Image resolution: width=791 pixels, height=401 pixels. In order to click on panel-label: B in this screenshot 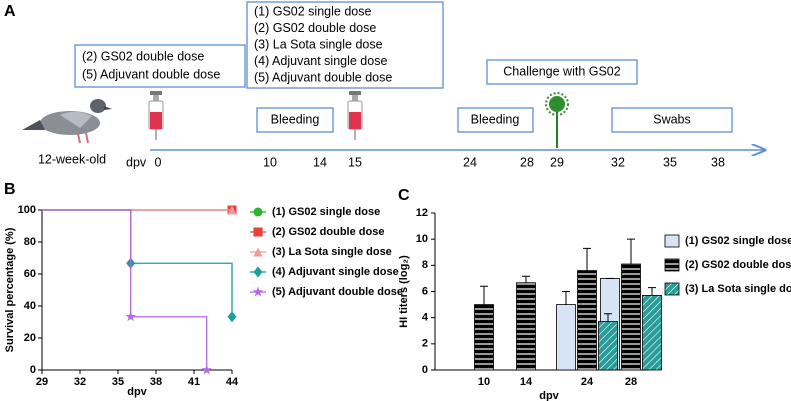, I will do `click(10, 189)`.